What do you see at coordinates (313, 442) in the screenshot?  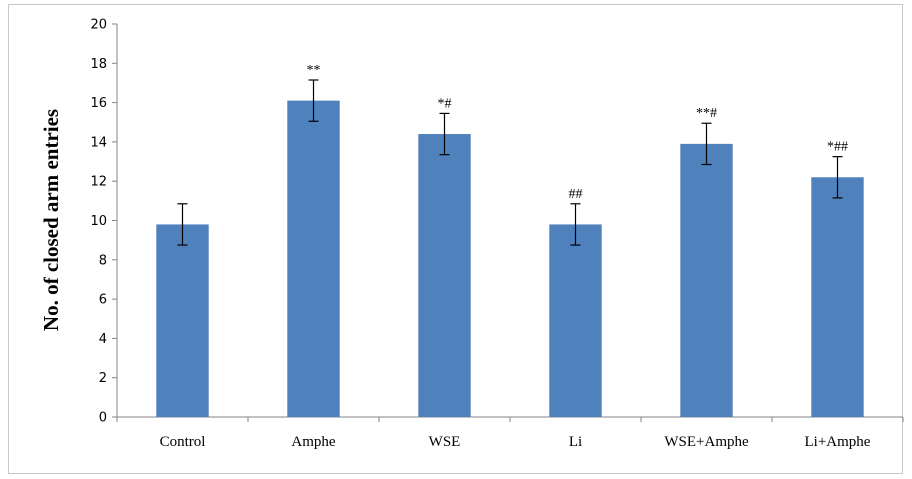 I see `x-tick-label: Amphe` at bounding box center [313, 442].